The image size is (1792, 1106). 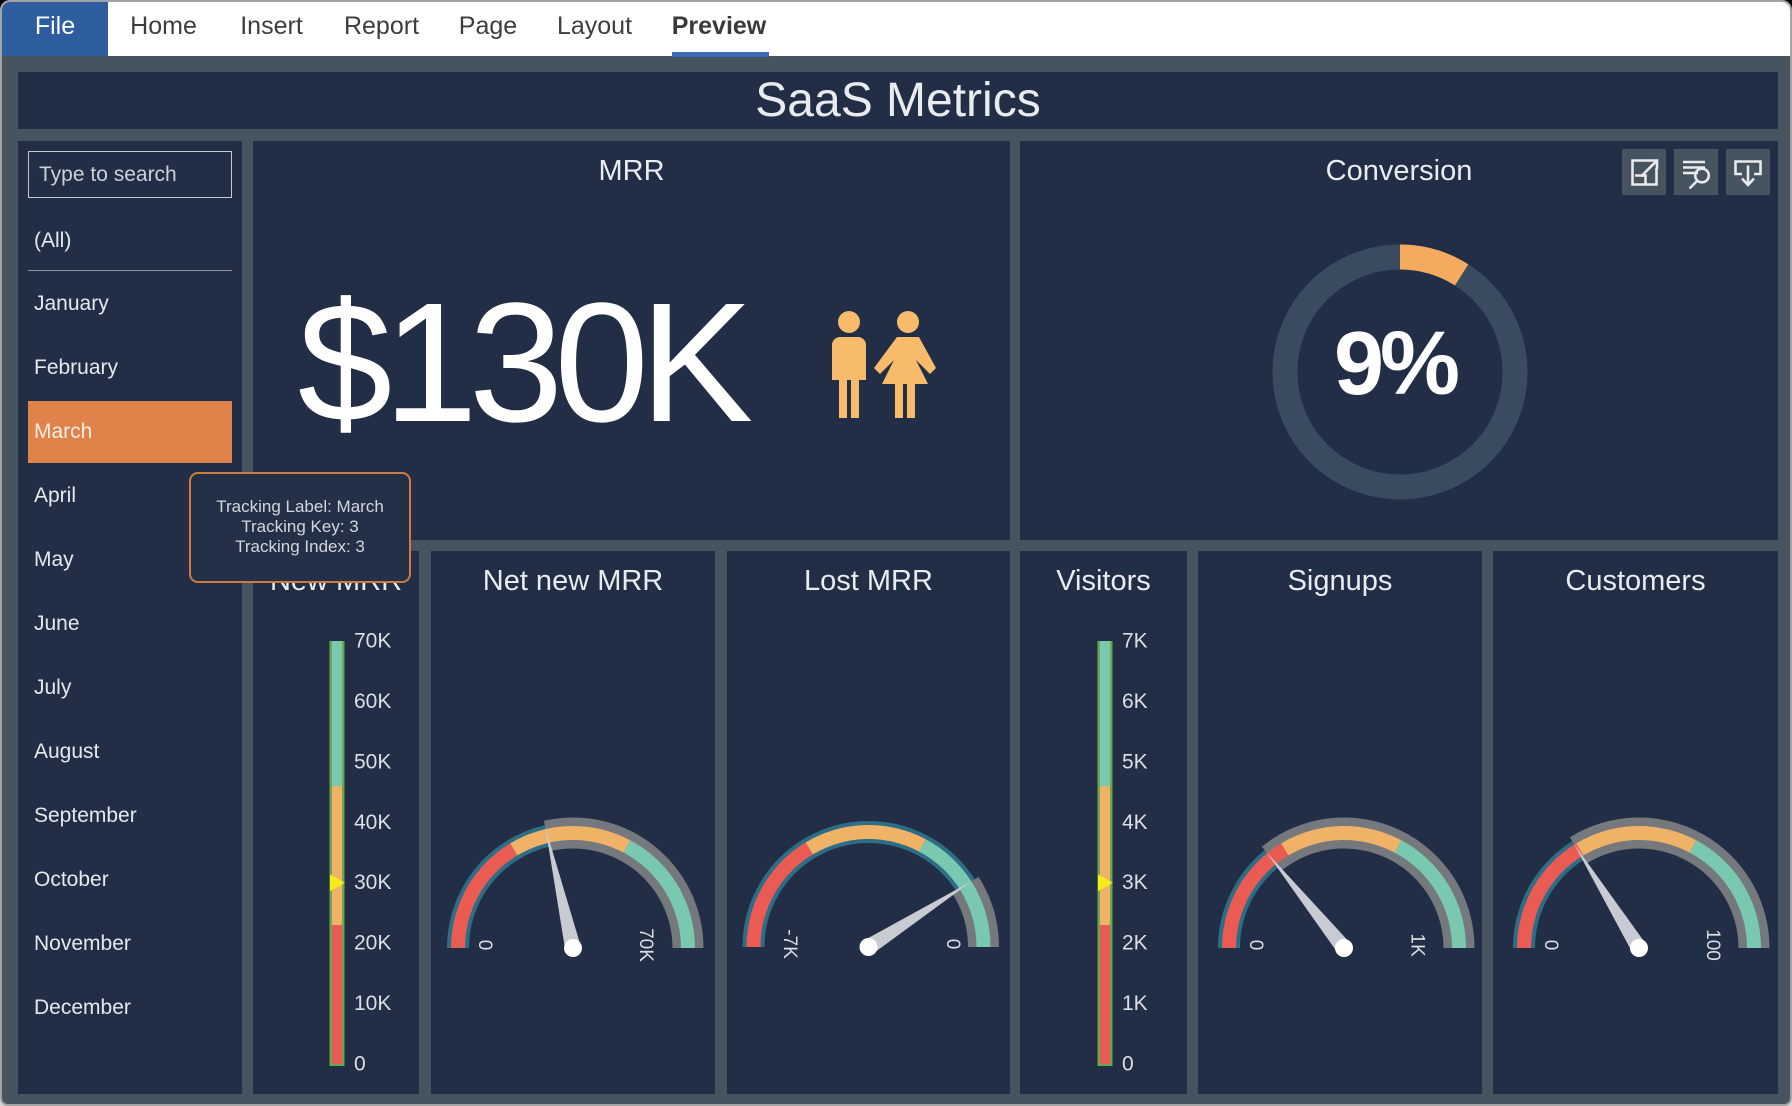 I want to click on svg-text: 10K, so click(x=372, y=1003).